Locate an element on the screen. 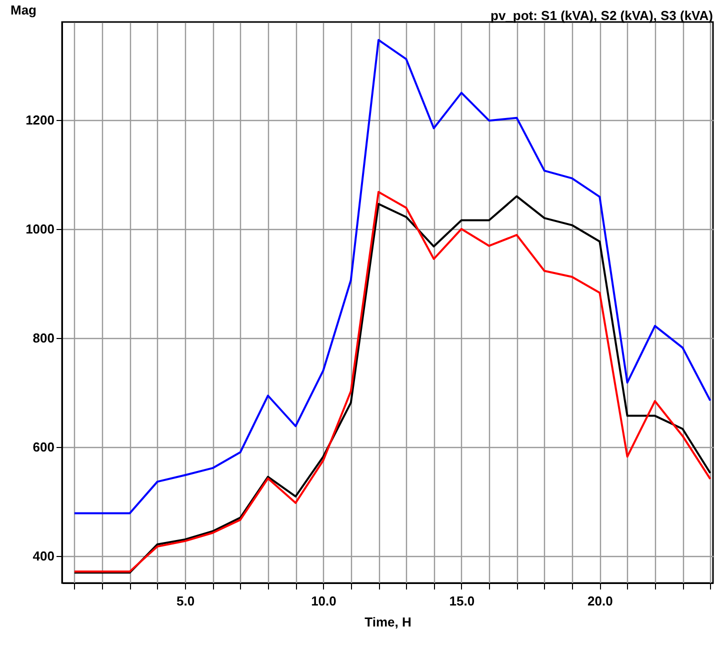 Image resolution: width=726 pixels, height=648 pixels. y-tick-label: 400 is located at coordinates (43, 556).